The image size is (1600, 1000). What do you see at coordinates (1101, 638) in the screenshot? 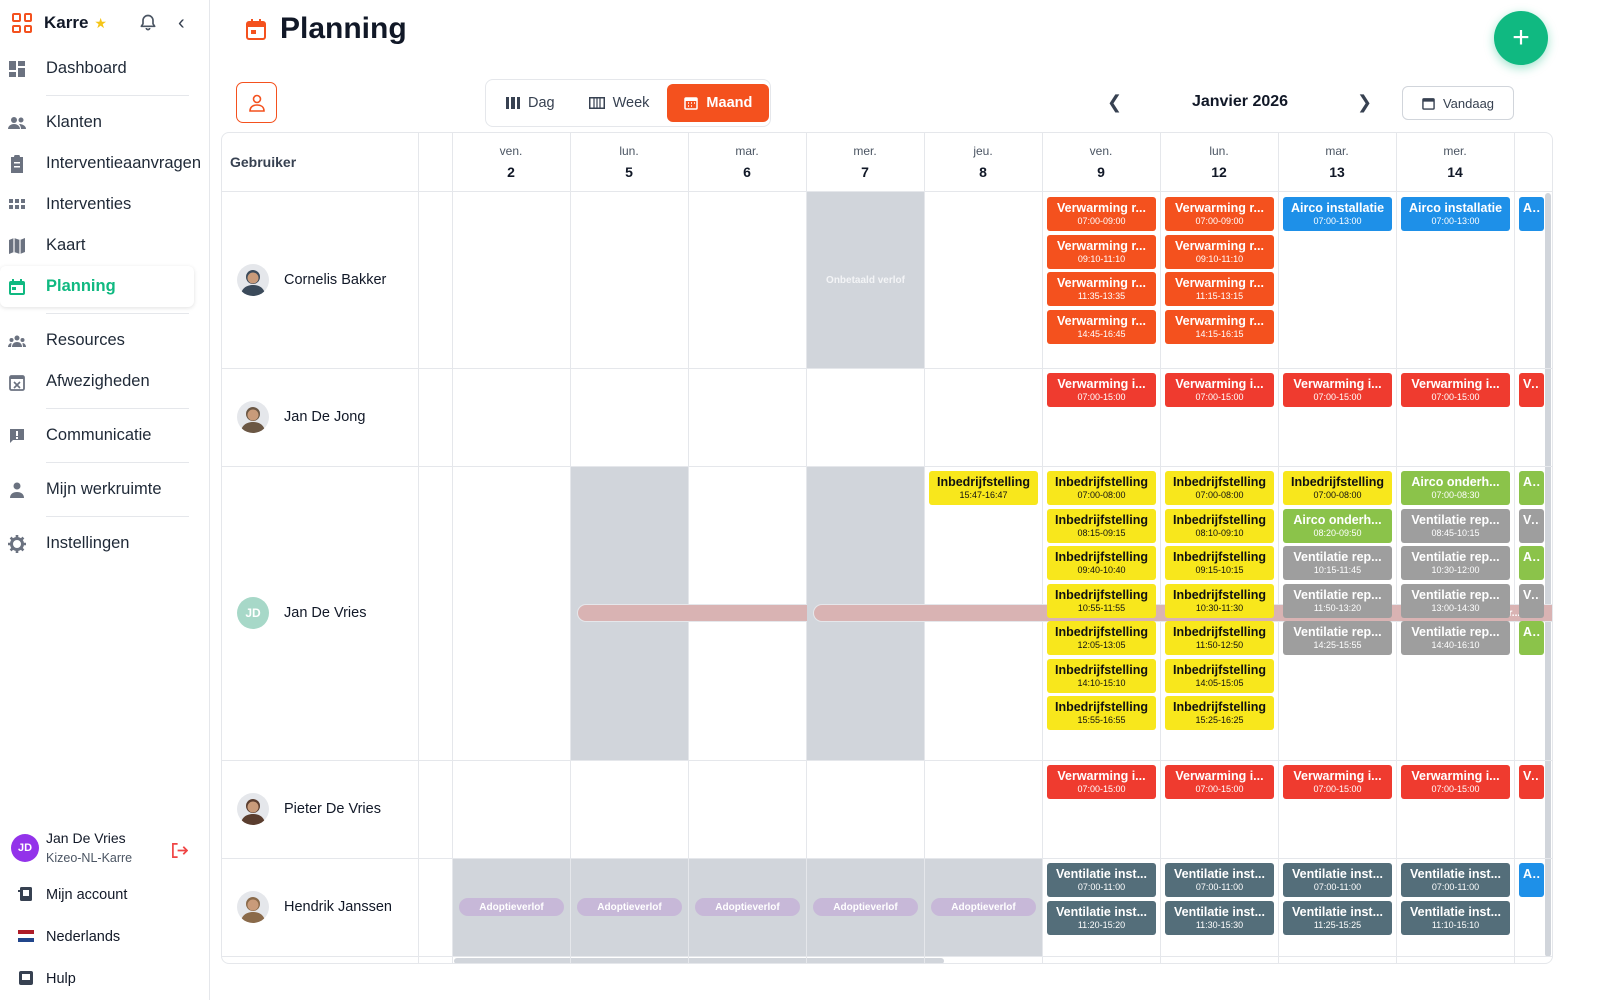
I see `event-block: Inbedrijfstelling 12:05-13:05` at bounding box center [1101, 638].